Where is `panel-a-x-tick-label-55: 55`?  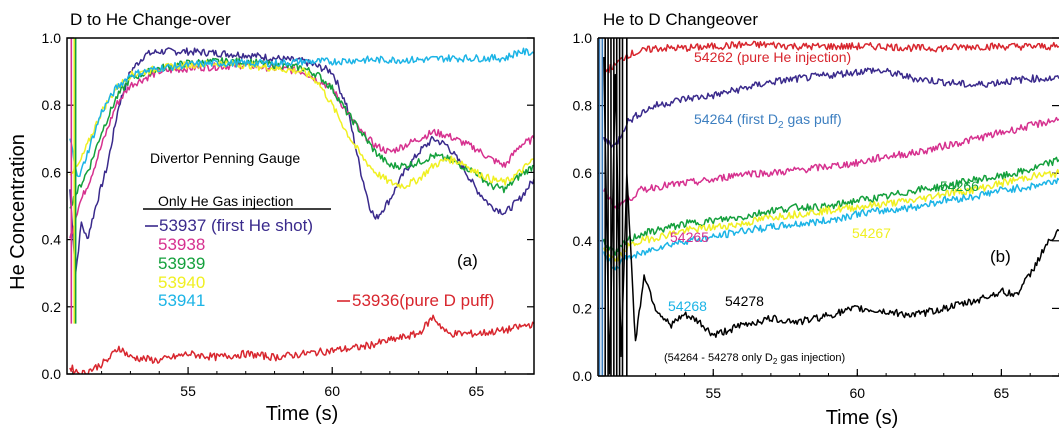 panel-a-x-tick-label-55: 55 is located at coordinates (188, 391).